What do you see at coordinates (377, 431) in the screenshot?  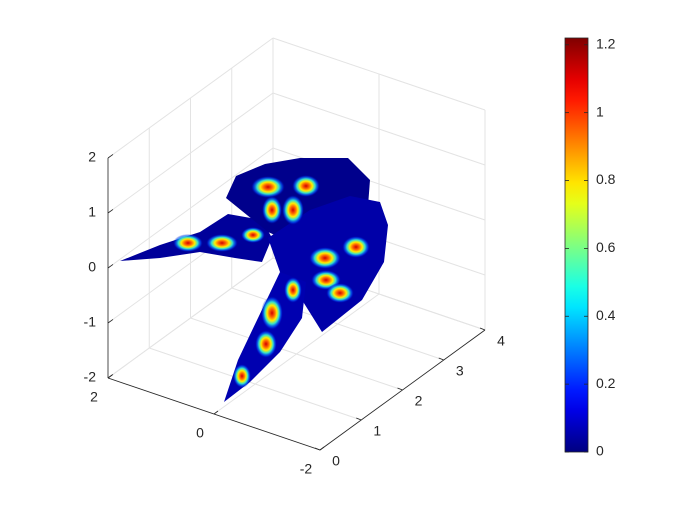 I see `y-tick-label: 1` at bounding box center [377, 431].